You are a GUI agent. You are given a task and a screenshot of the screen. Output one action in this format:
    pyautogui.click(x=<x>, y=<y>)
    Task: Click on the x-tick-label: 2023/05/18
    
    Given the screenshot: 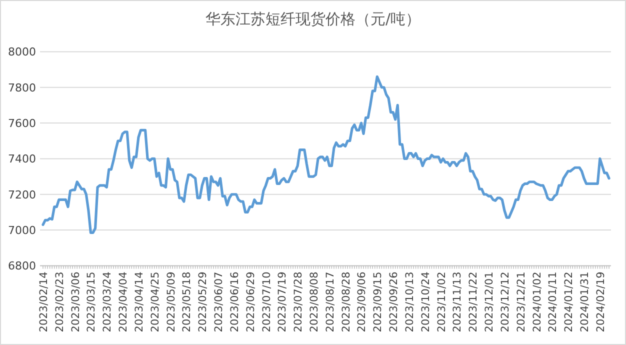 What is the action you would take?
    pyautogui.click(x=187, y=302)
    